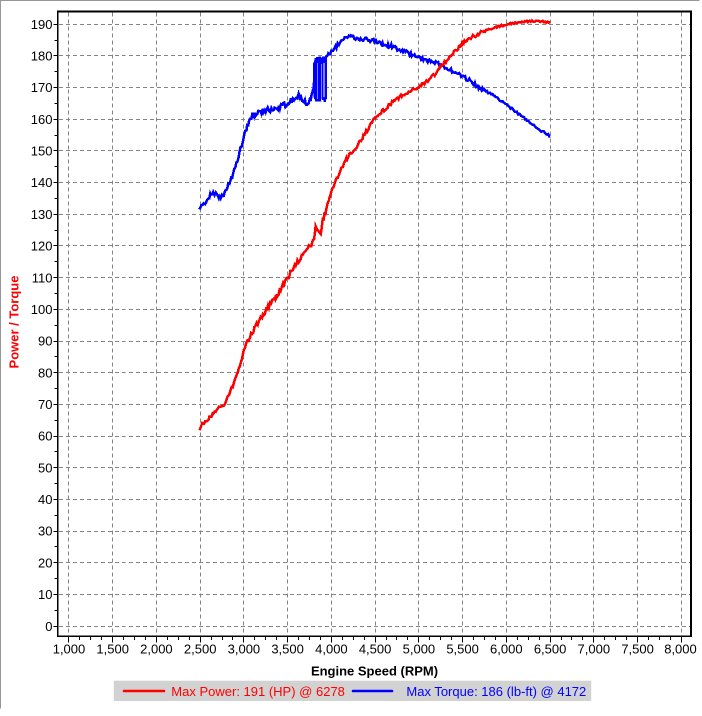  What do you see at coordinates (42, 24) in the screenshot?
I see `svg-text: 190` at bounding box center [42, 24].